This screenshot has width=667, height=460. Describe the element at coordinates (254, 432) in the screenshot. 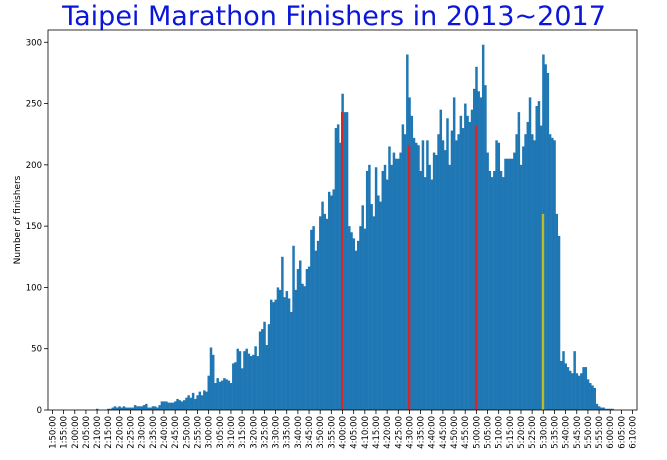

I see `x-tick-label: 3:20:00` at that location.